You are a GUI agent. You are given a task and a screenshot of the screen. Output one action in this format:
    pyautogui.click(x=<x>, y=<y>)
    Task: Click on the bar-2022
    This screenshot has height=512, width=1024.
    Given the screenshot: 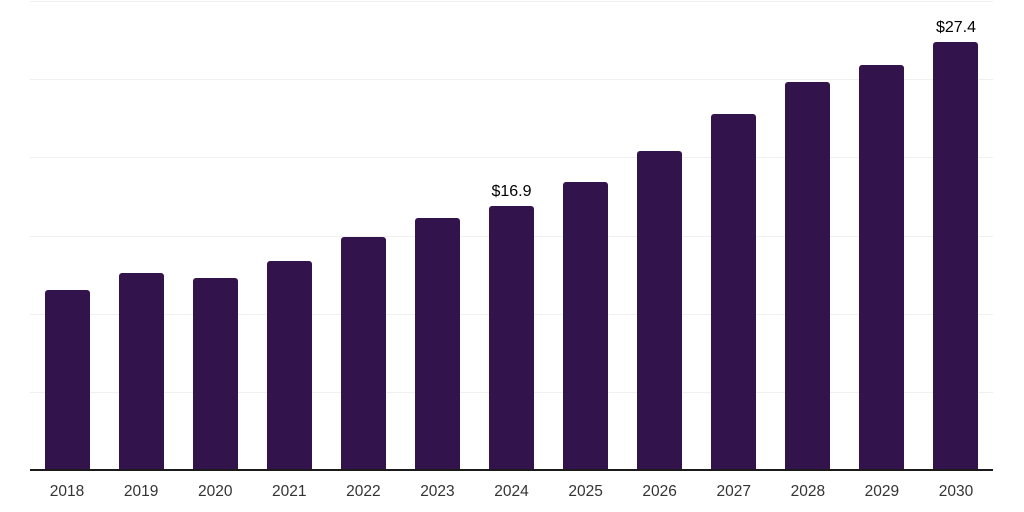 What is the action you would take?
    pyautogui.click(x=363, y=353)
    